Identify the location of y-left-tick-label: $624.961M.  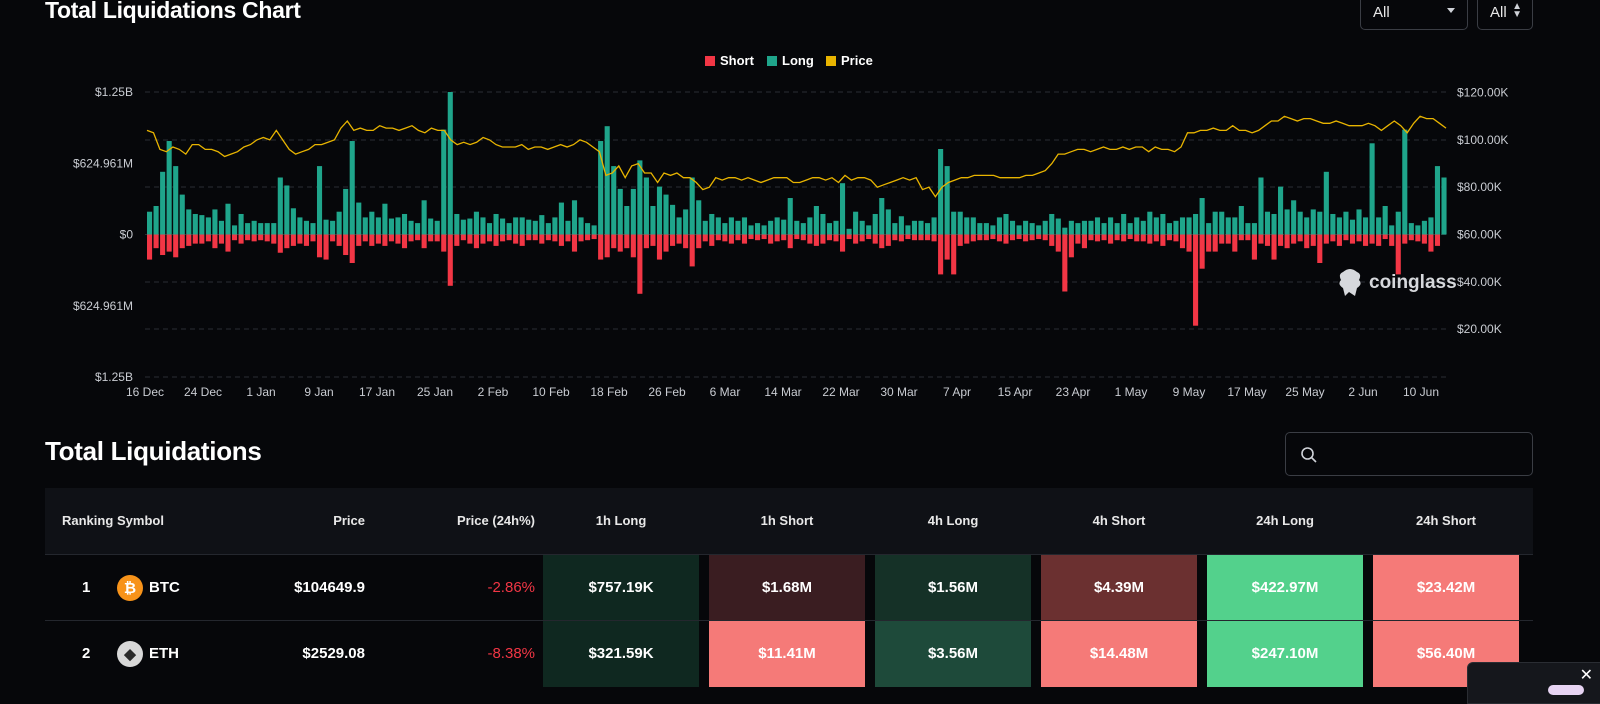
(103, 163).